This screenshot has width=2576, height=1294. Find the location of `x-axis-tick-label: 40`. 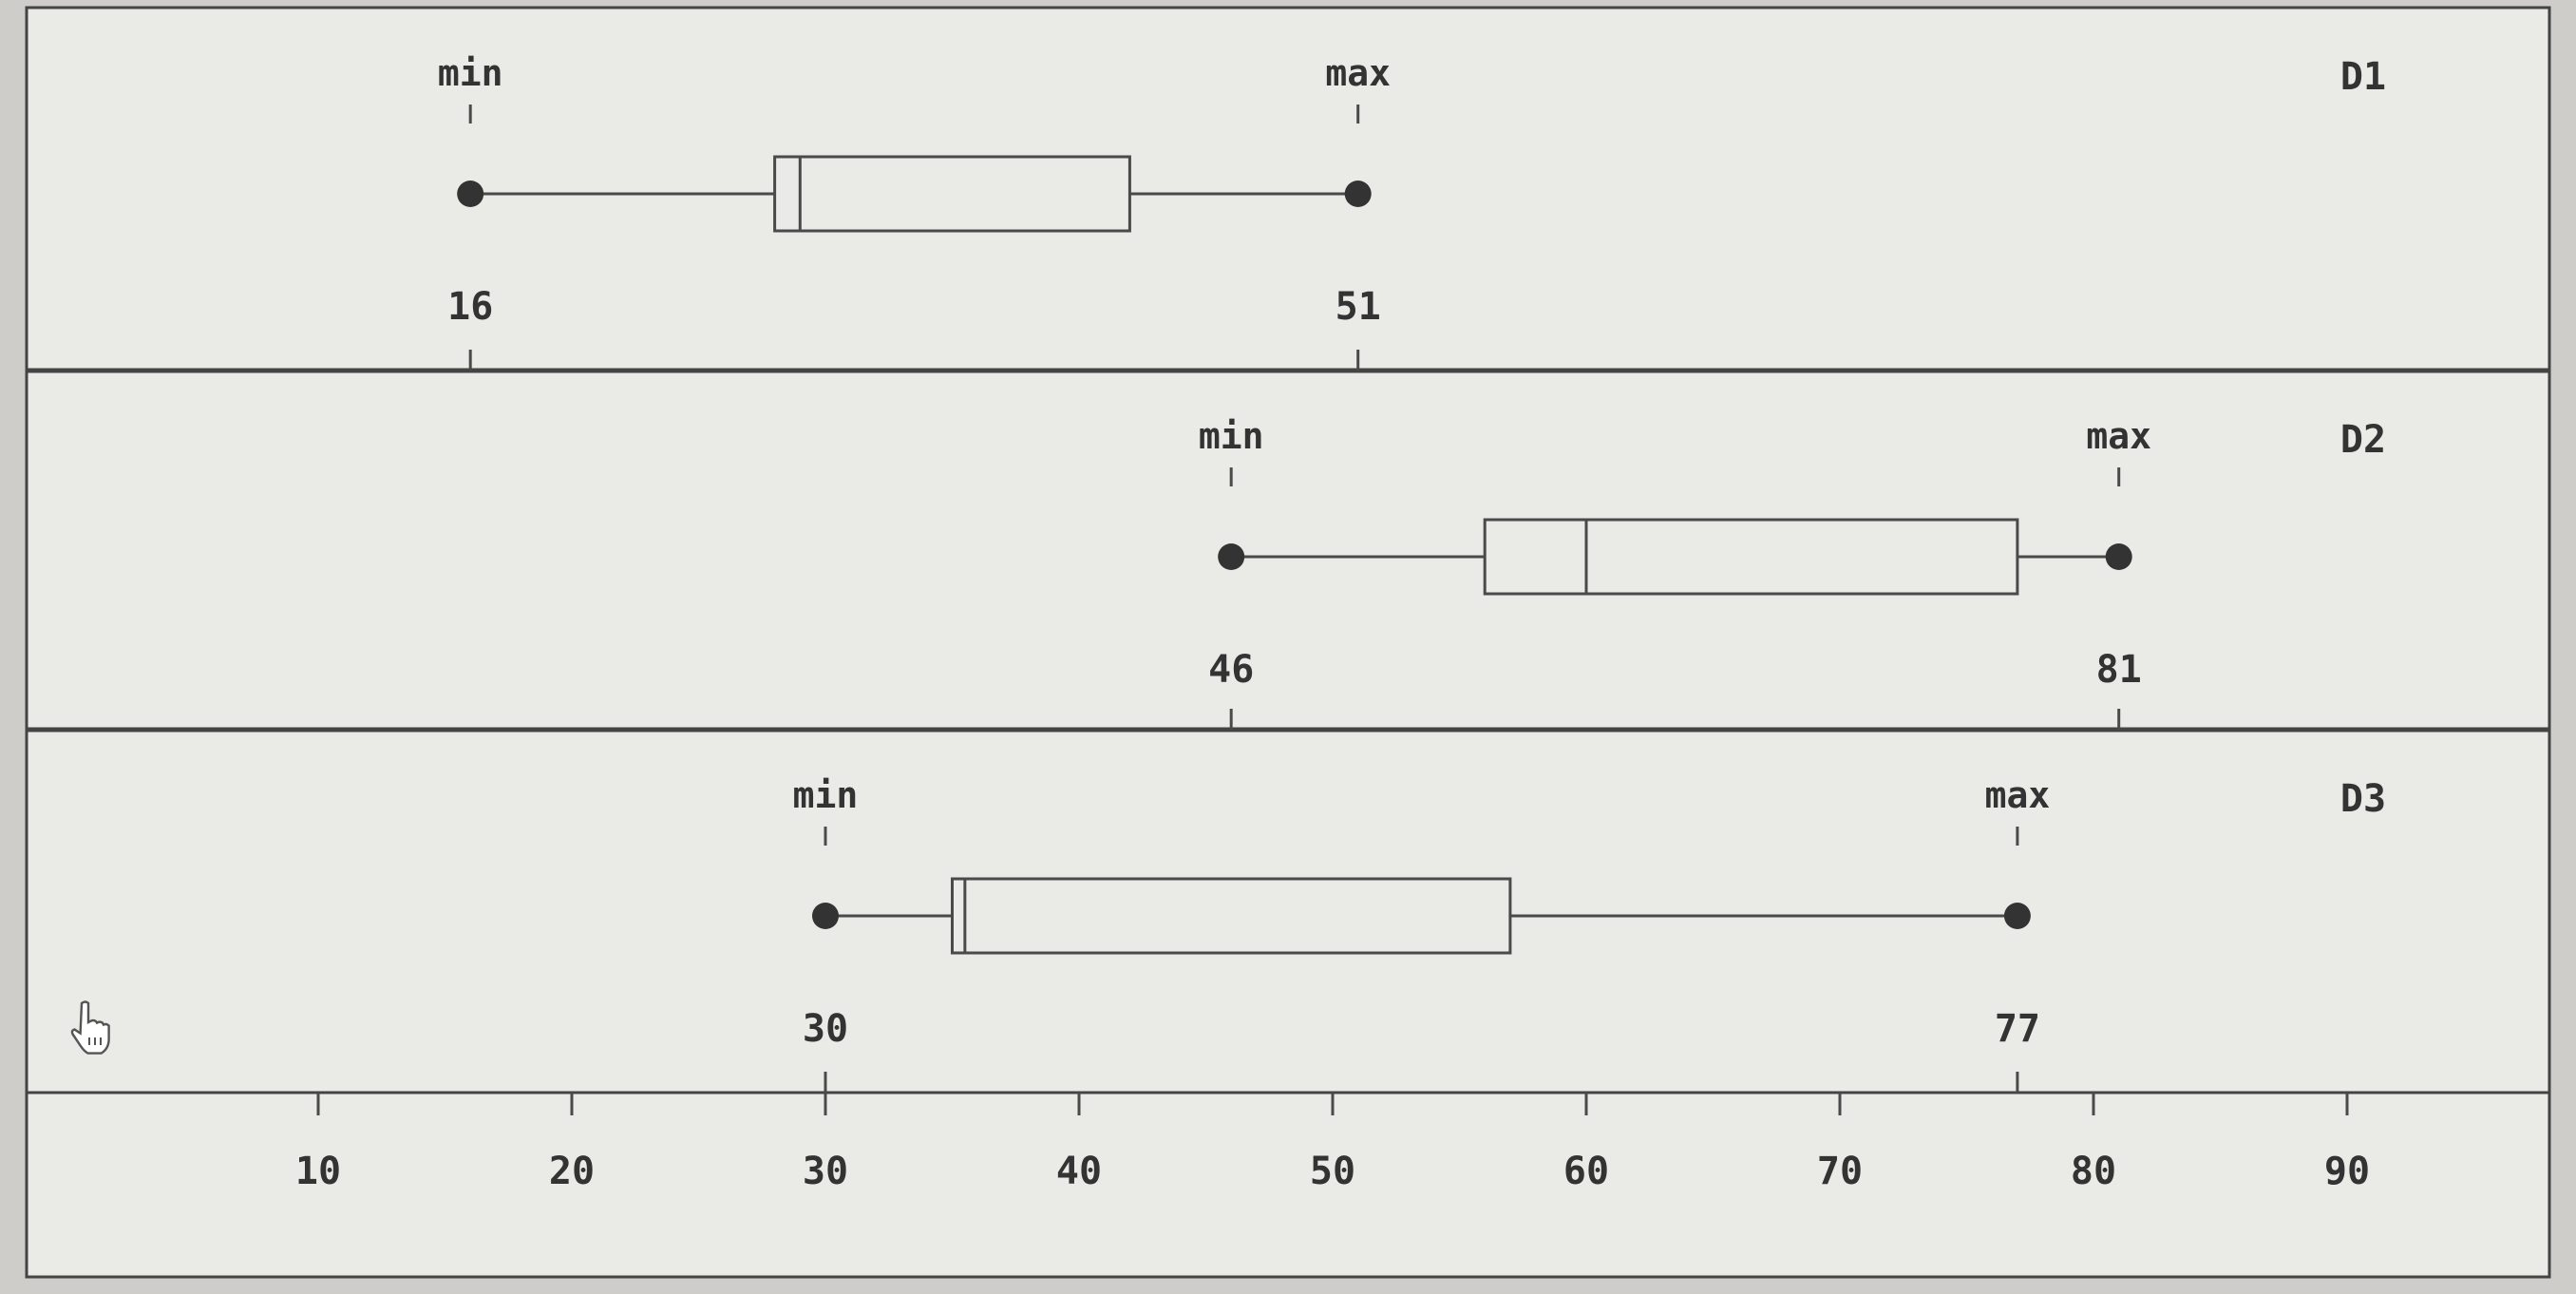

x-axis-tick-label: 40 is located at coordinates (1079, 1171).